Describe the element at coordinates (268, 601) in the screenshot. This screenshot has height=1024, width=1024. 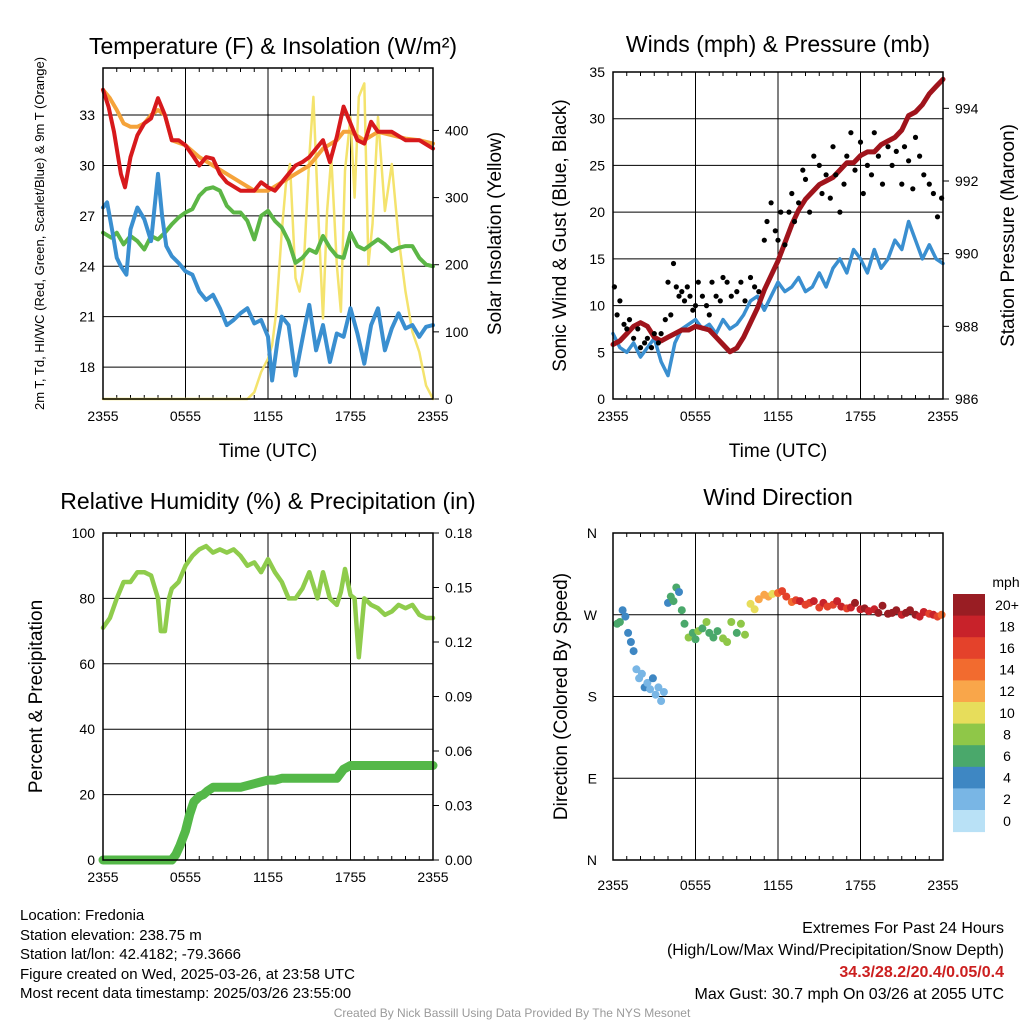
I see `humidity-line` at that location.